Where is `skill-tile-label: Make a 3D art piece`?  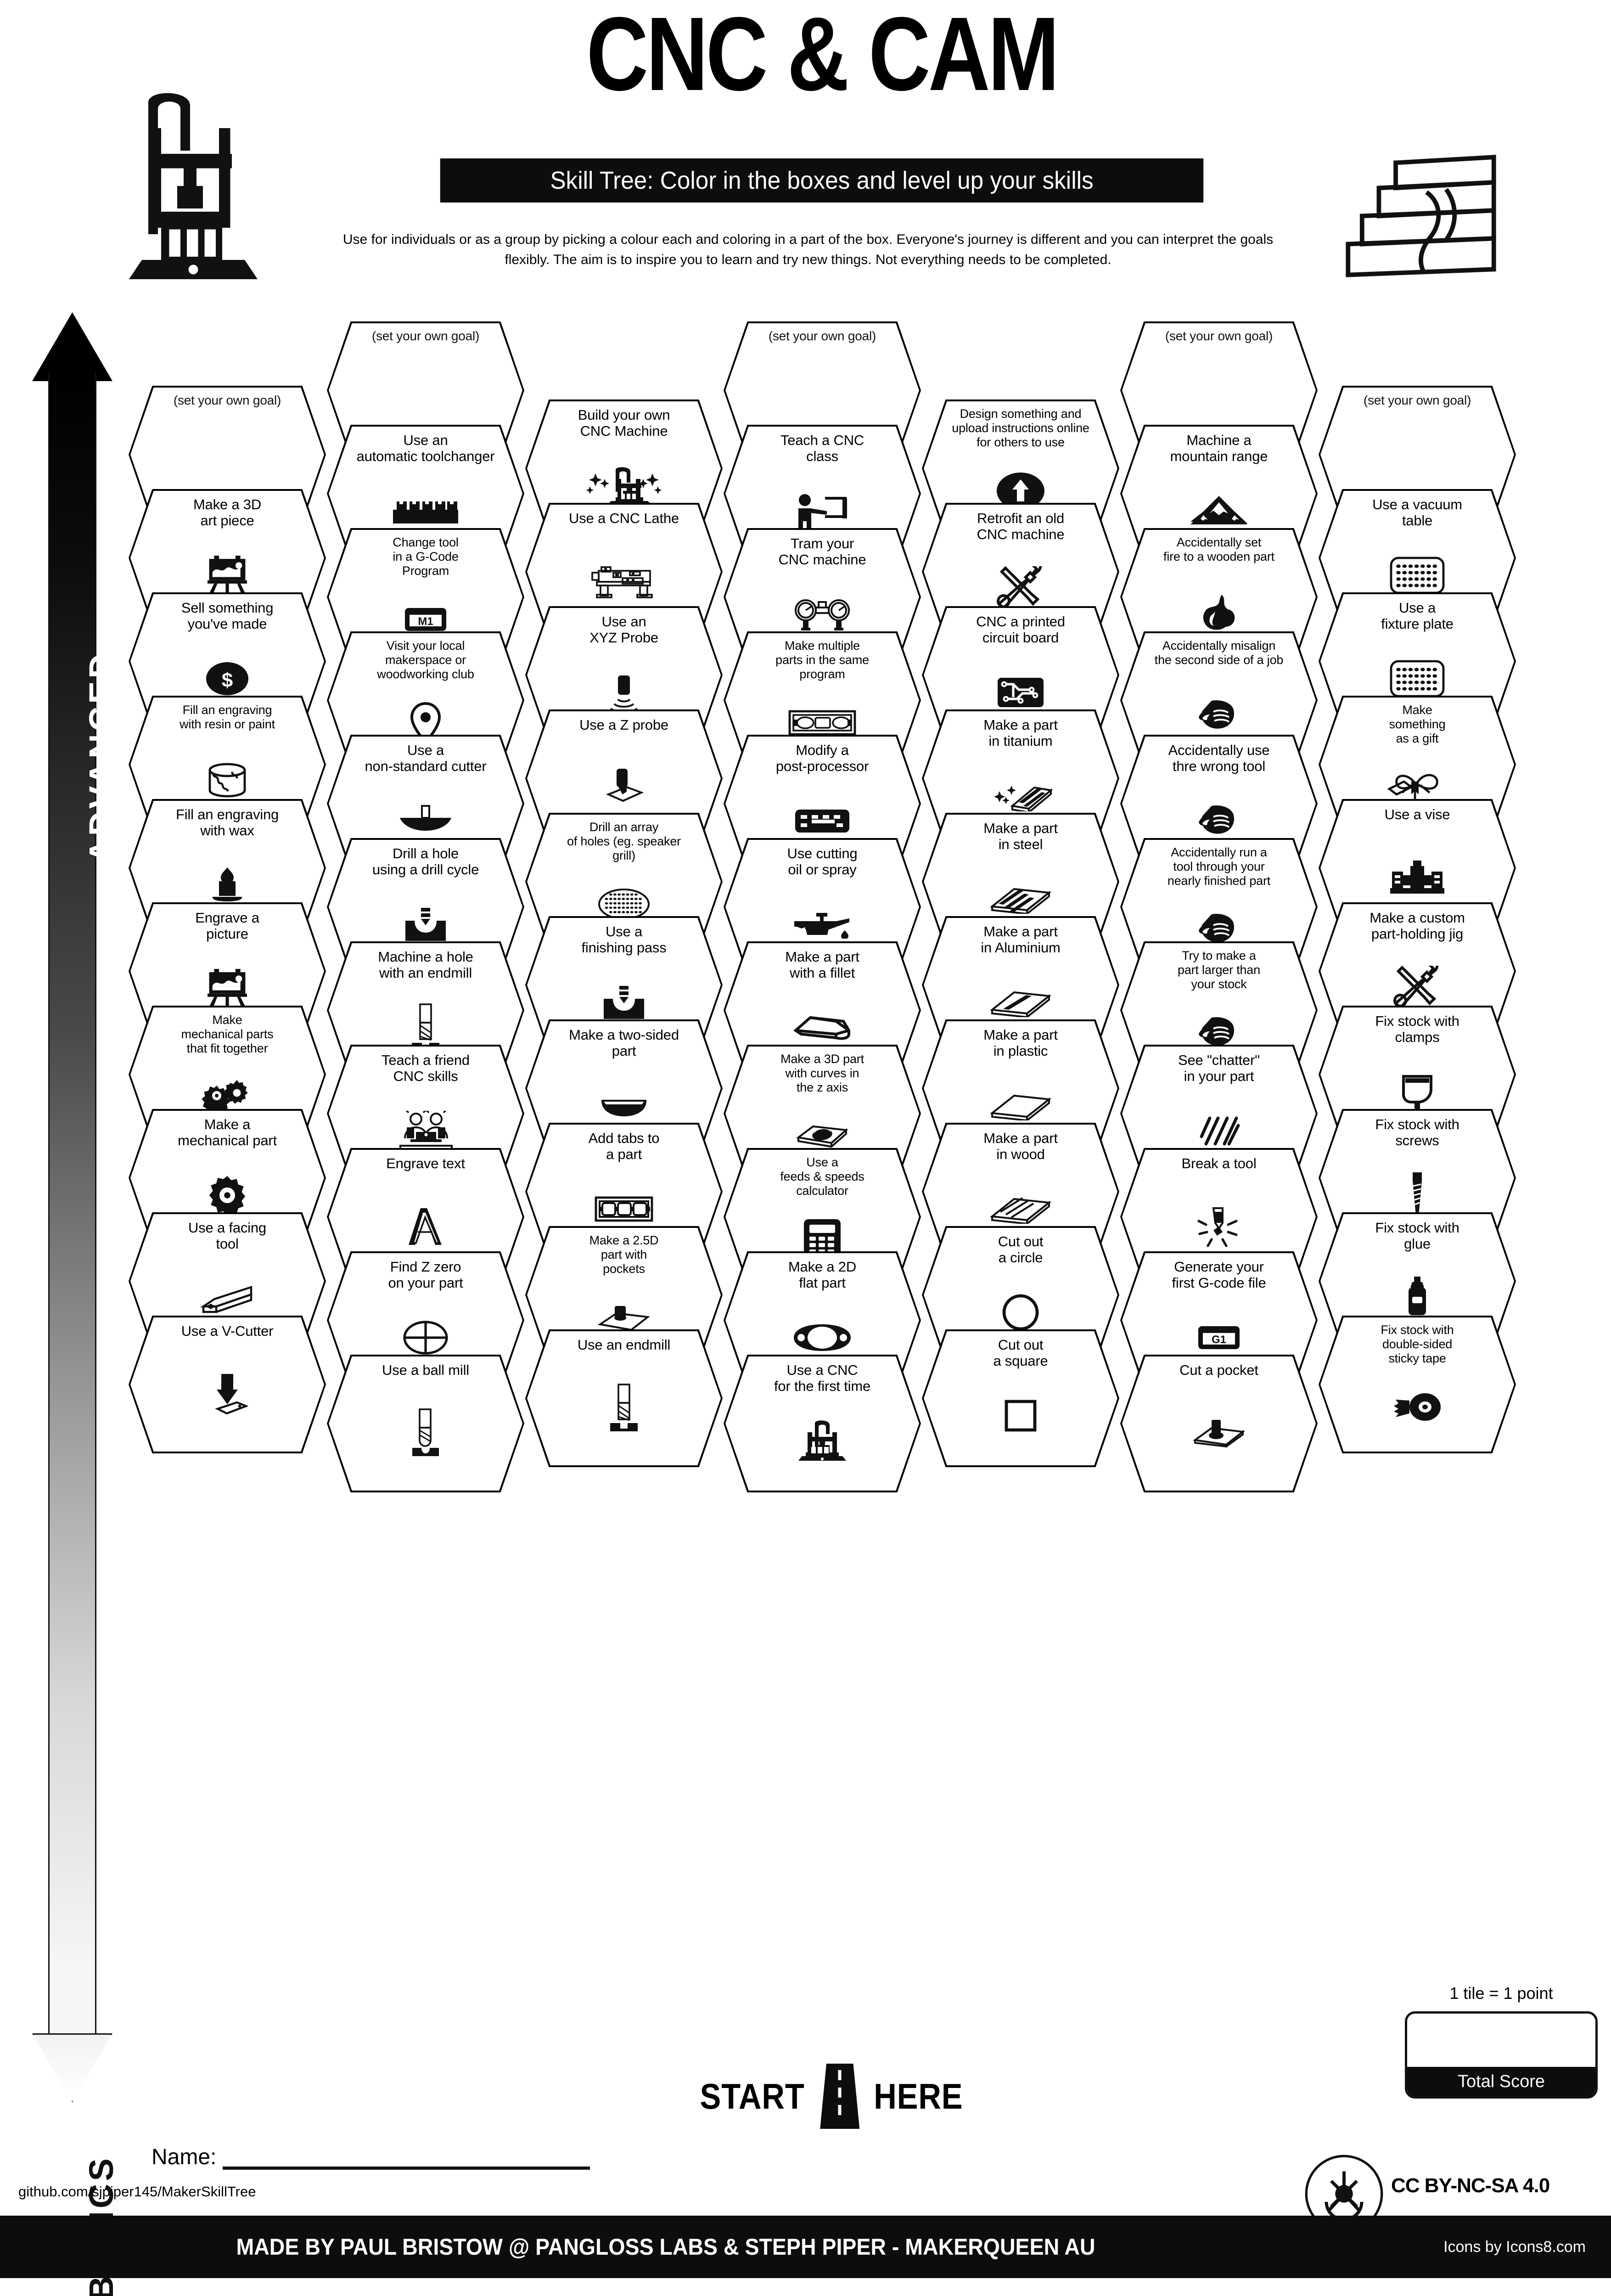
skill-tile-label: Make a 3D art piece is located at coordinates (228, 512).